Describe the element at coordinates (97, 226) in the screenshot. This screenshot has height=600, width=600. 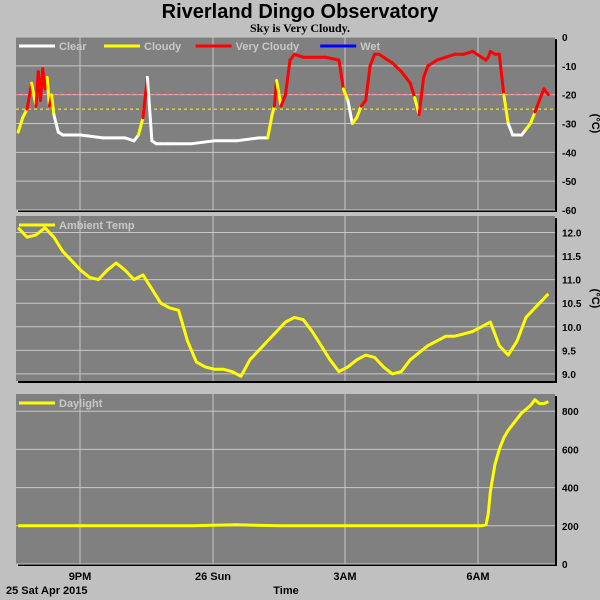
I see `legend-entry: Ambient Temp` at that location.